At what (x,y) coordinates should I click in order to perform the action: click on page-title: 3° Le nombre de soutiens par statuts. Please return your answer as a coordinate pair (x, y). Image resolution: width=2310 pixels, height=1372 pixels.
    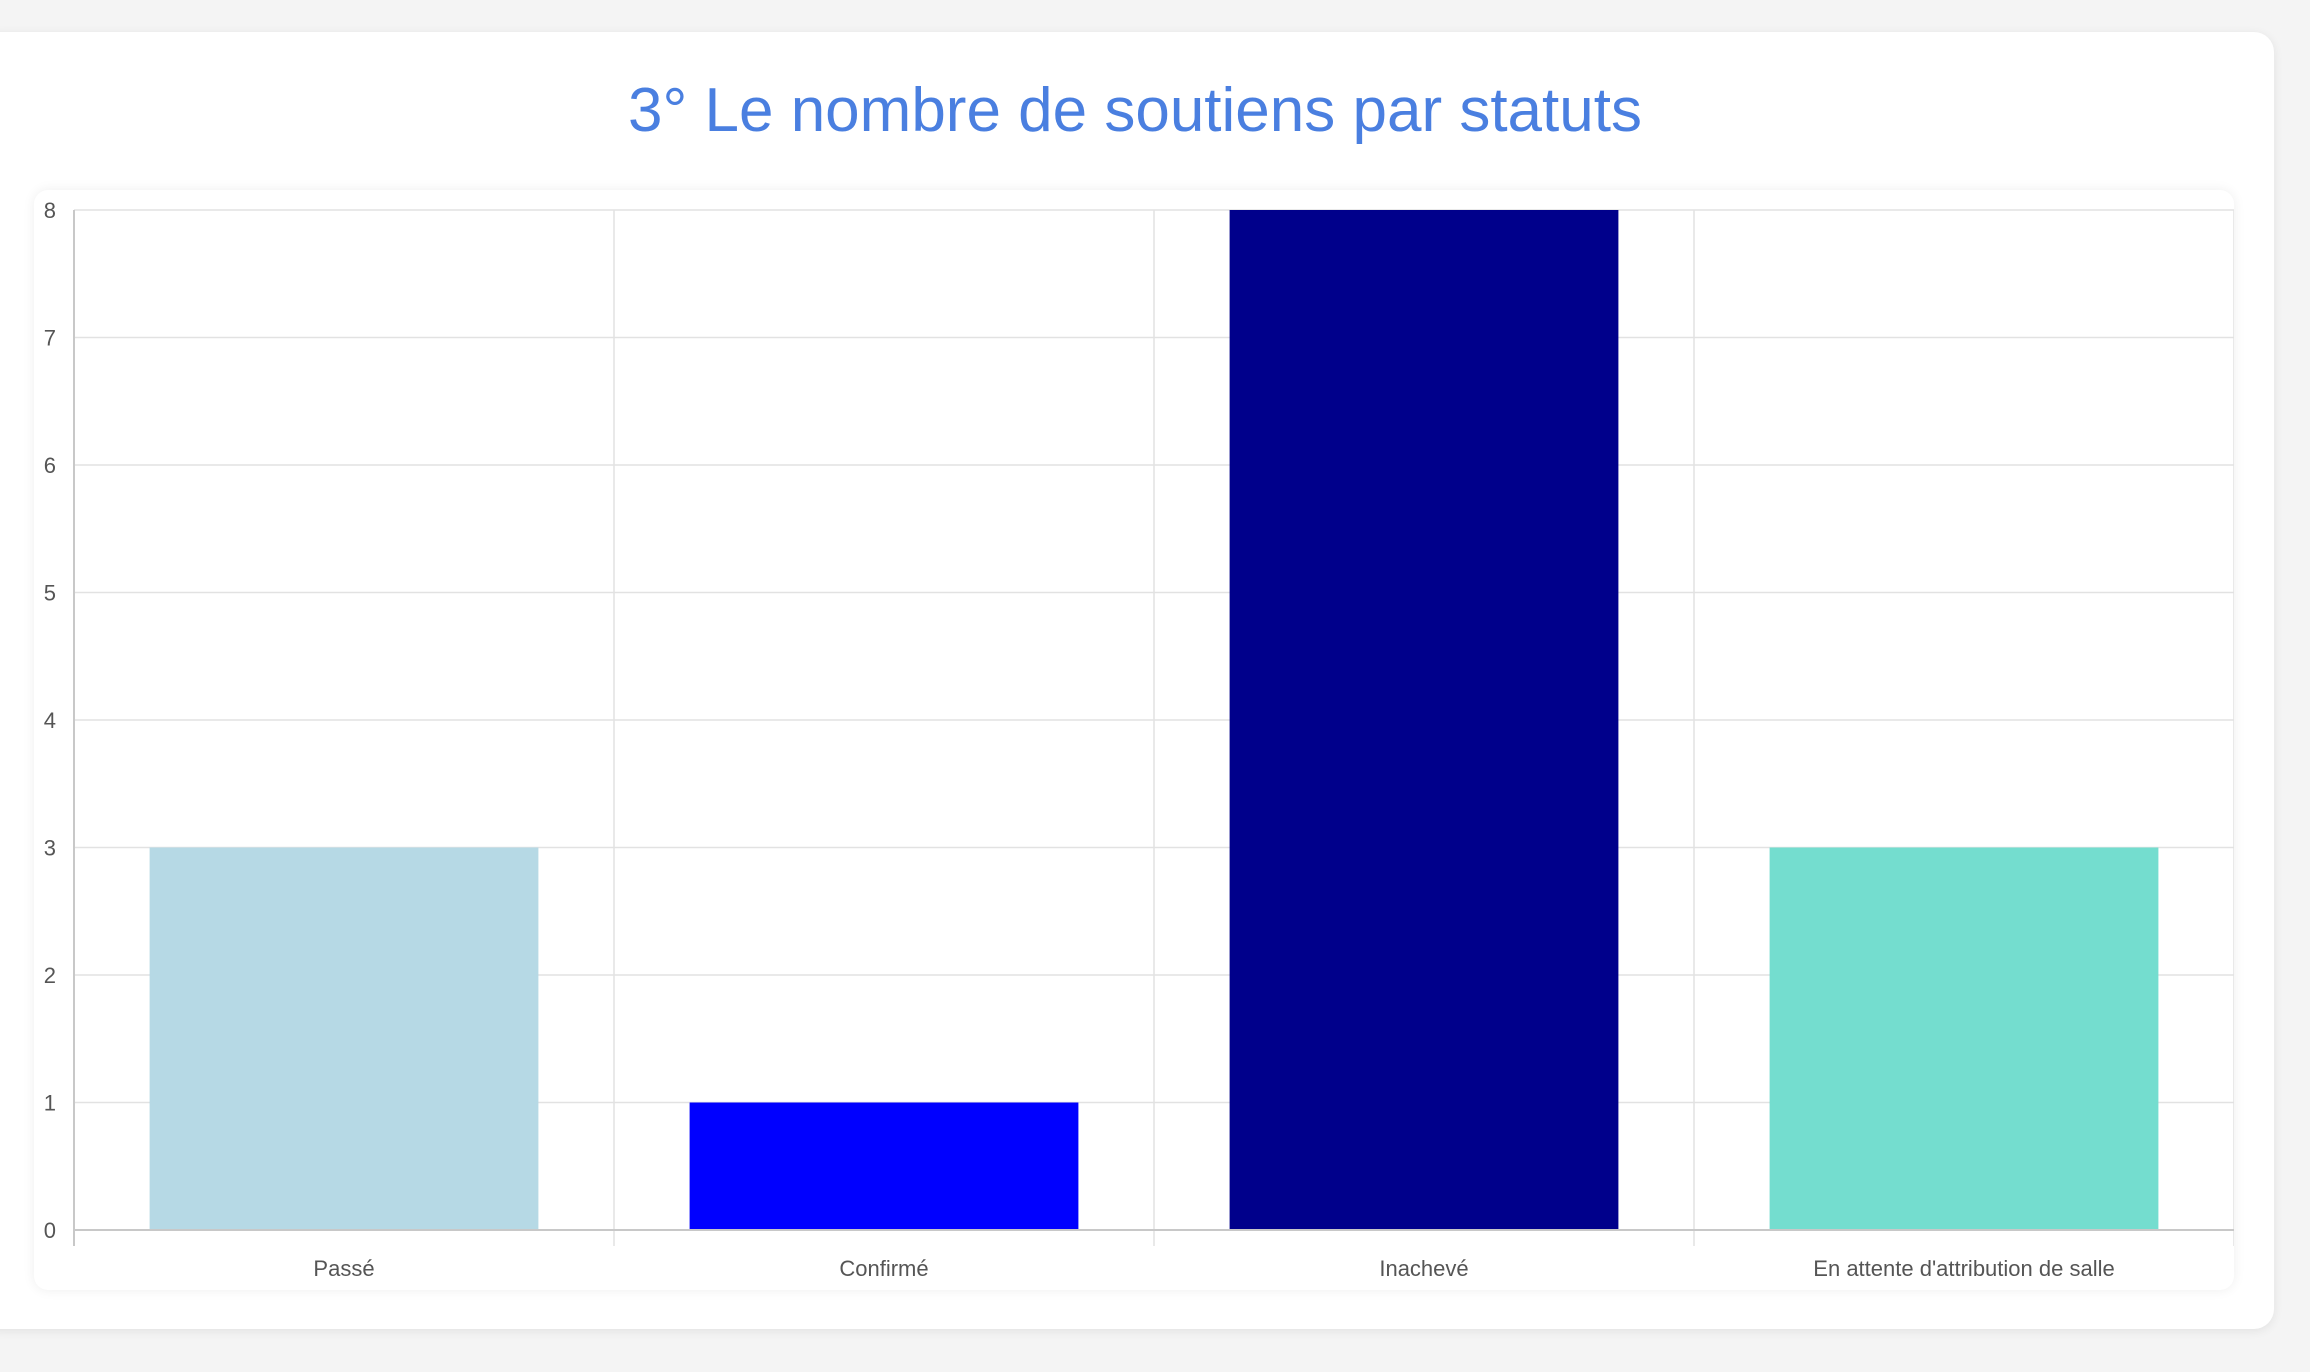
    Looking at the image, I should click on (1135, 110).